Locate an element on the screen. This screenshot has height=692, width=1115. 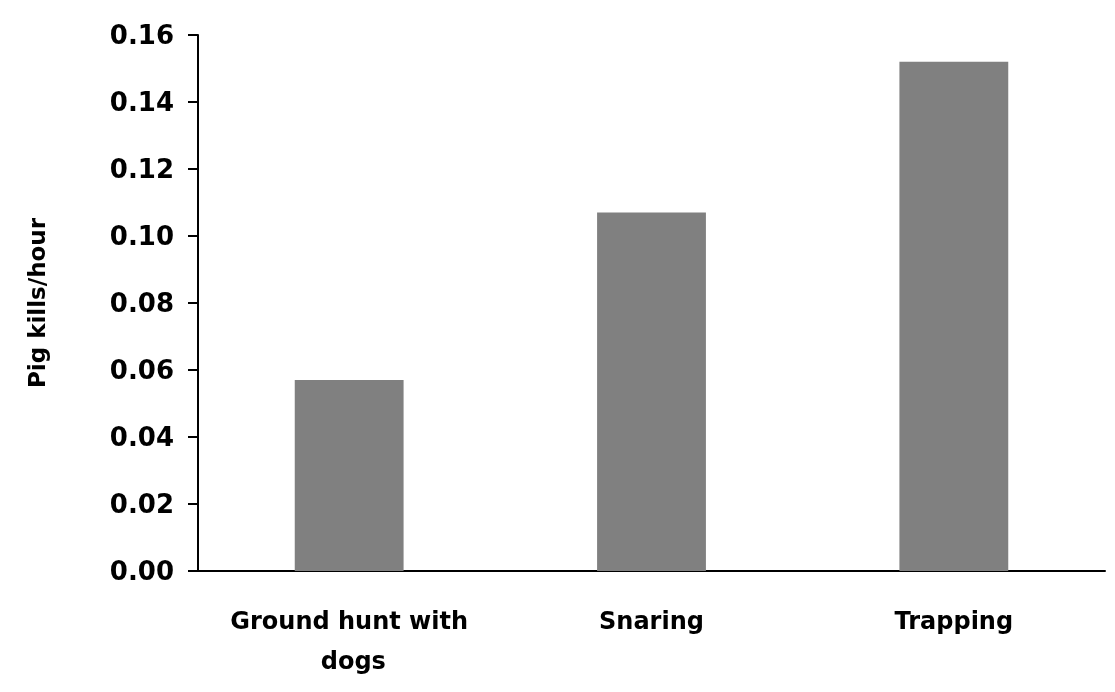
y-tick-label: 0.12 is located at coordinates (141, 169).